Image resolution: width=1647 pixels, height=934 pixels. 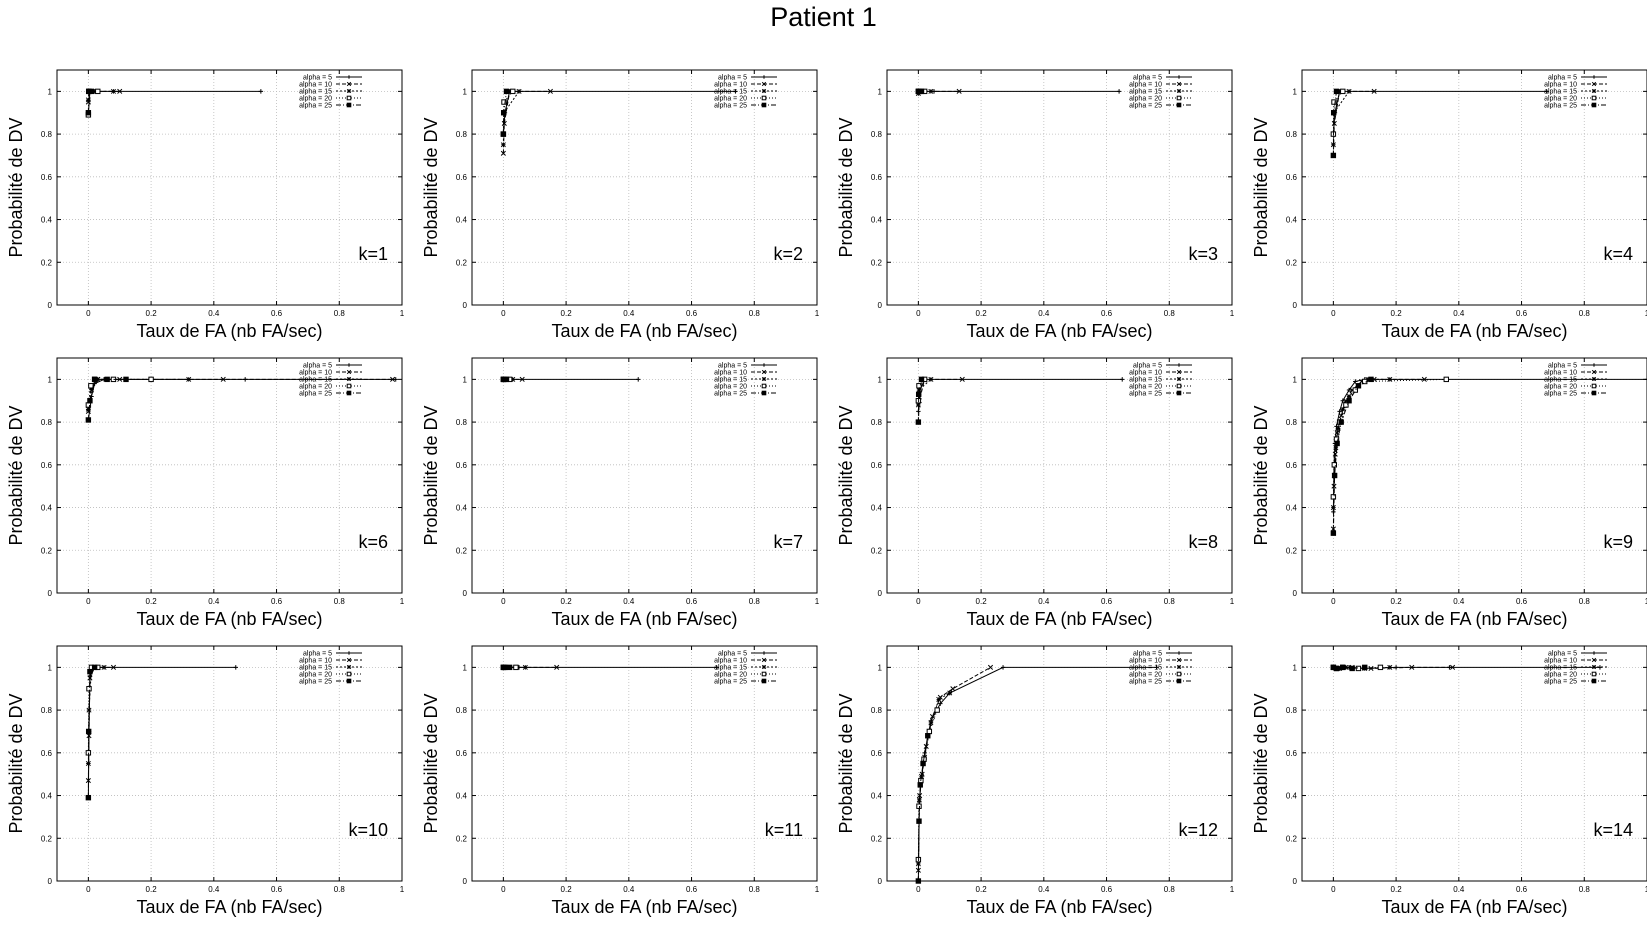 What do you see at coordinates (823, 17) in the screenshot?
I see `page-title: Patient 1` at bounding box center [823, 17].